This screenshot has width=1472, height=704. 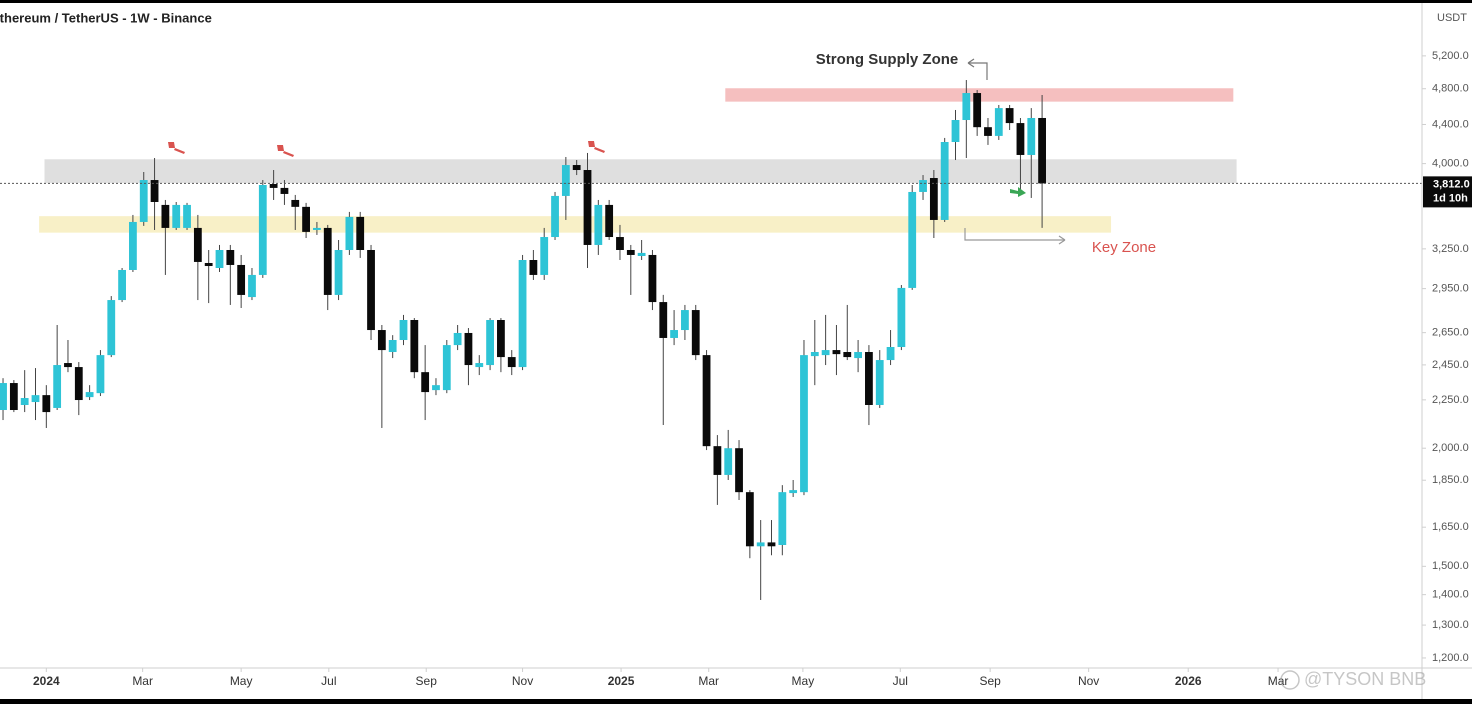 What do you see at coordinates (1018, 192) in the screenshot?
I see `green-marker` at bounding box center [1018, 192].